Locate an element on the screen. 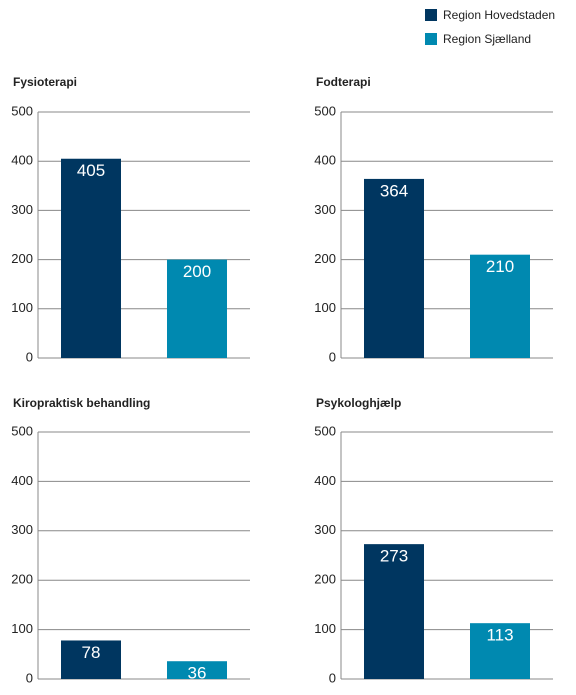 The image size is (576, 695). value-label: 405 is located at coordinates (91, 170).